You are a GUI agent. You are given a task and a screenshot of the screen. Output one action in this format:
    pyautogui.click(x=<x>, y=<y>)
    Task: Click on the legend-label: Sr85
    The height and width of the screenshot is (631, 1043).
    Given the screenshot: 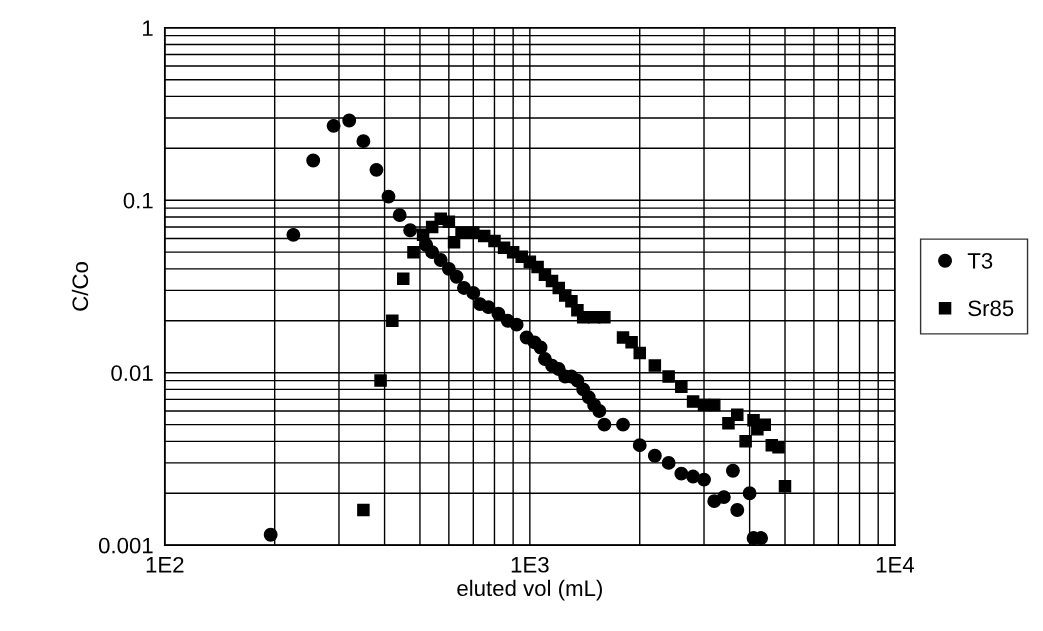 What is the action you would take?
    pyautogui.click(x=991, y=308)
    